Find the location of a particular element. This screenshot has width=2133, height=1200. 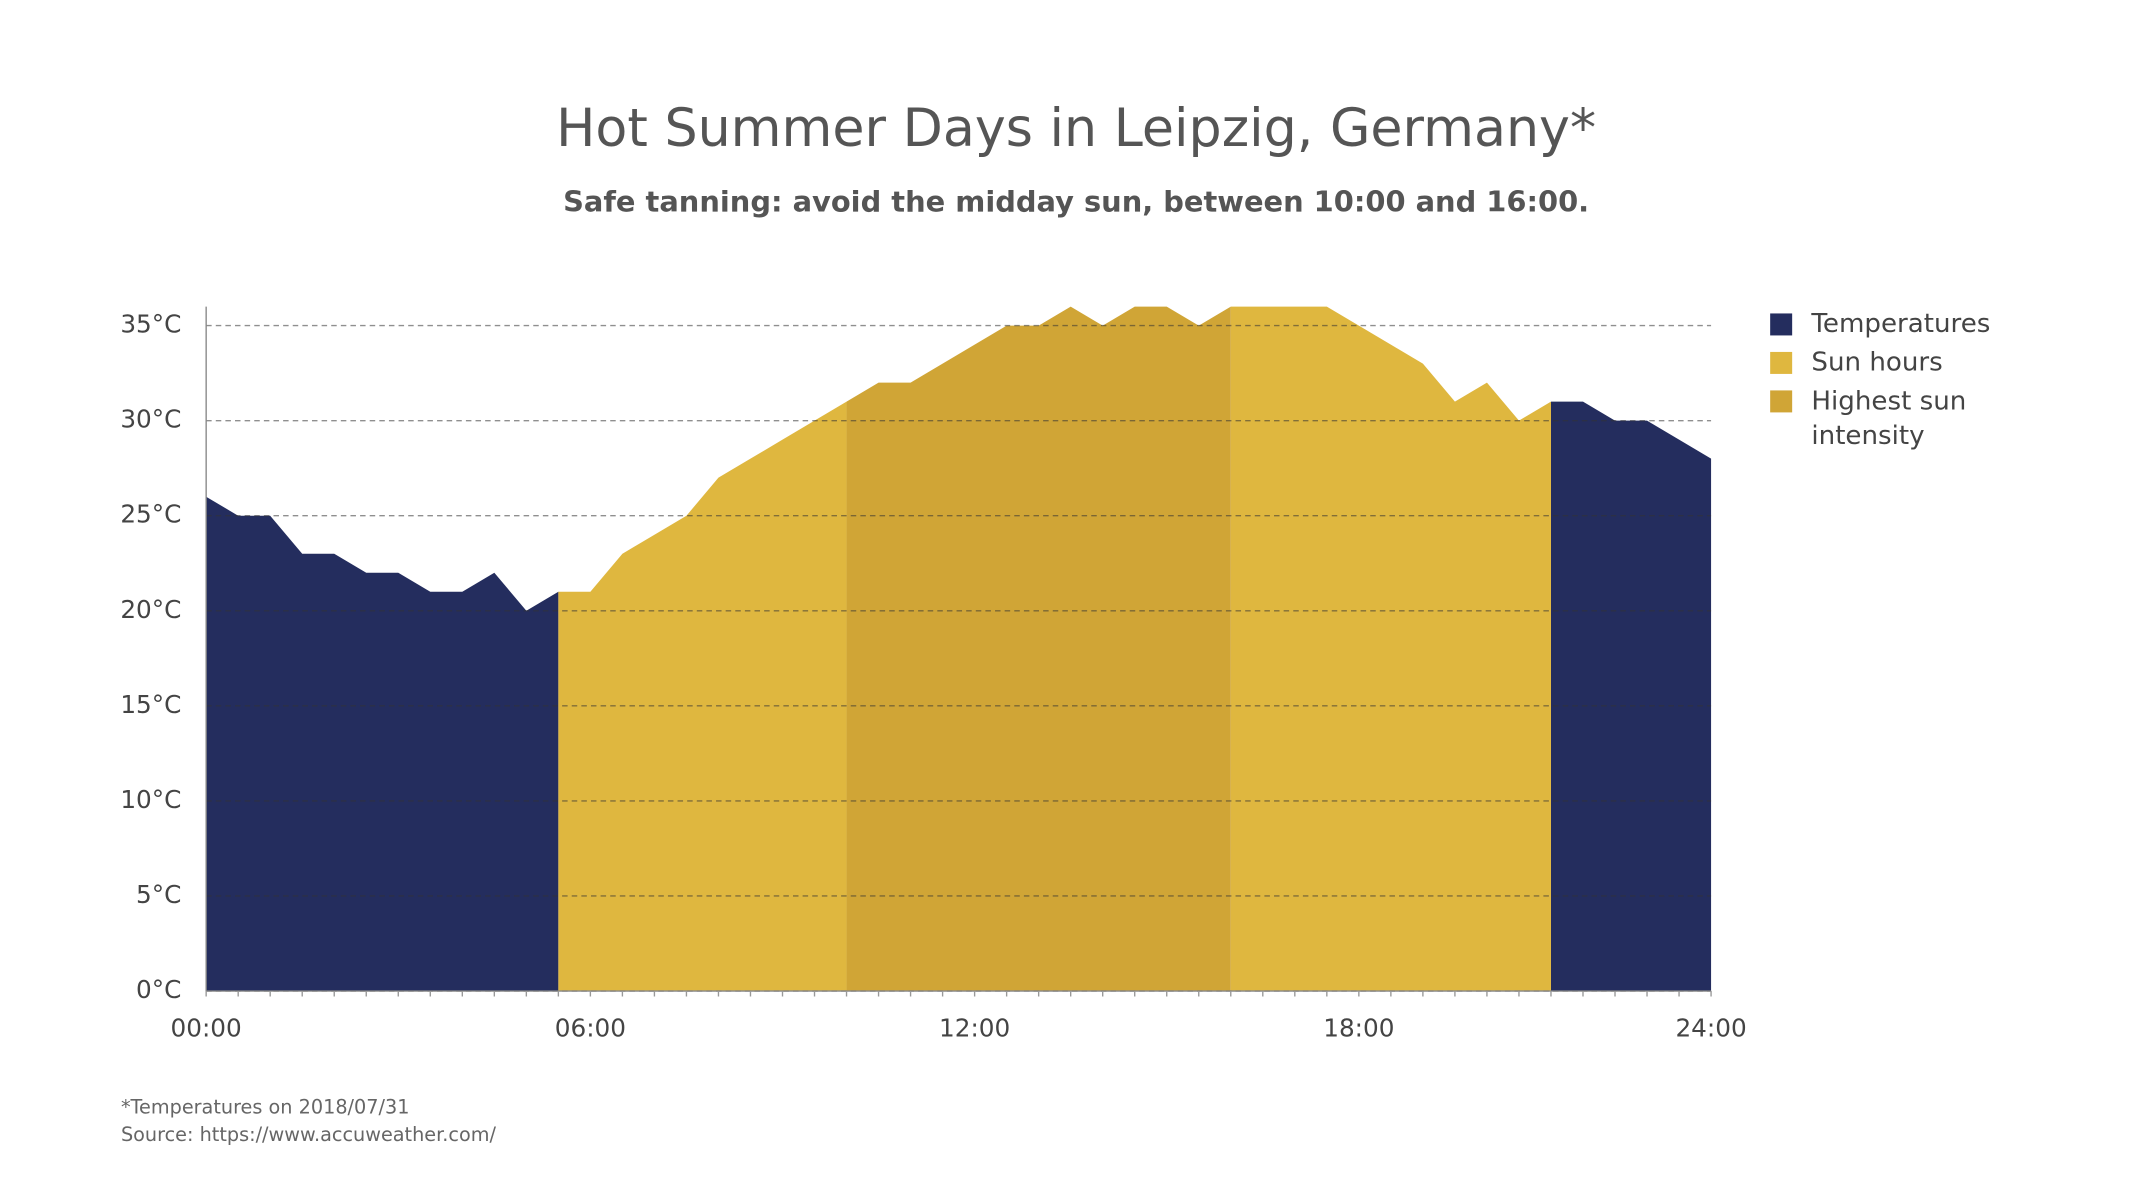

x-tick-label: 24:00 is located at coordinates (1710, 1027).